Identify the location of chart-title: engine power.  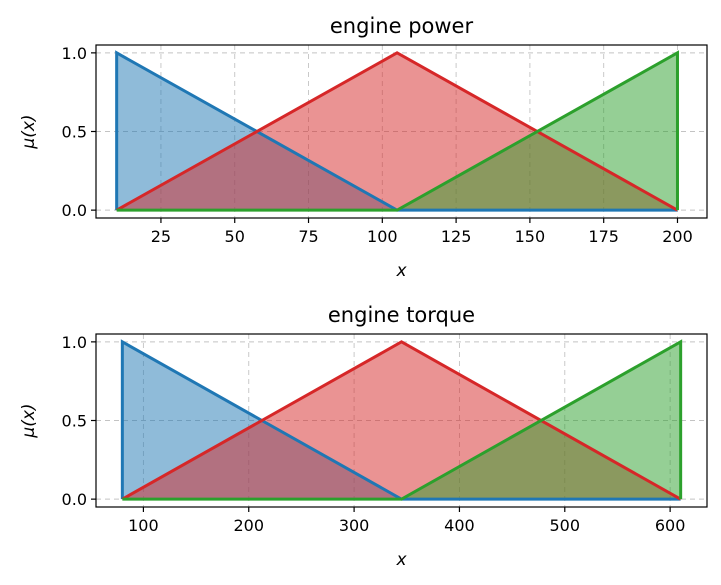
(402, 26).